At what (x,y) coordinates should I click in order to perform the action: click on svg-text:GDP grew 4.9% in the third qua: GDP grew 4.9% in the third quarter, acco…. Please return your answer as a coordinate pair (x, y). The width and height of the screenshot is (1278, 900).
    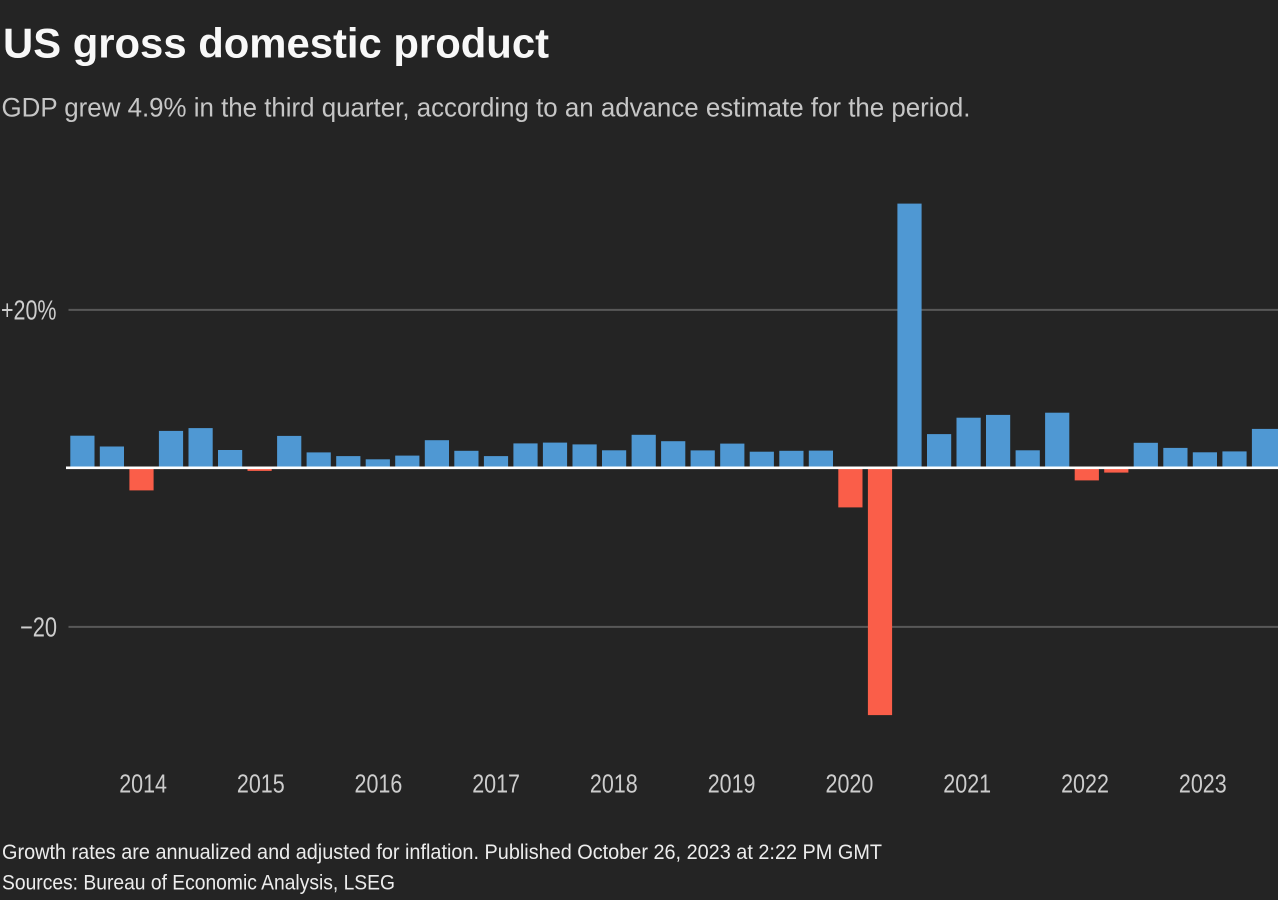
    Looking at the image, I should click on (486, 107).